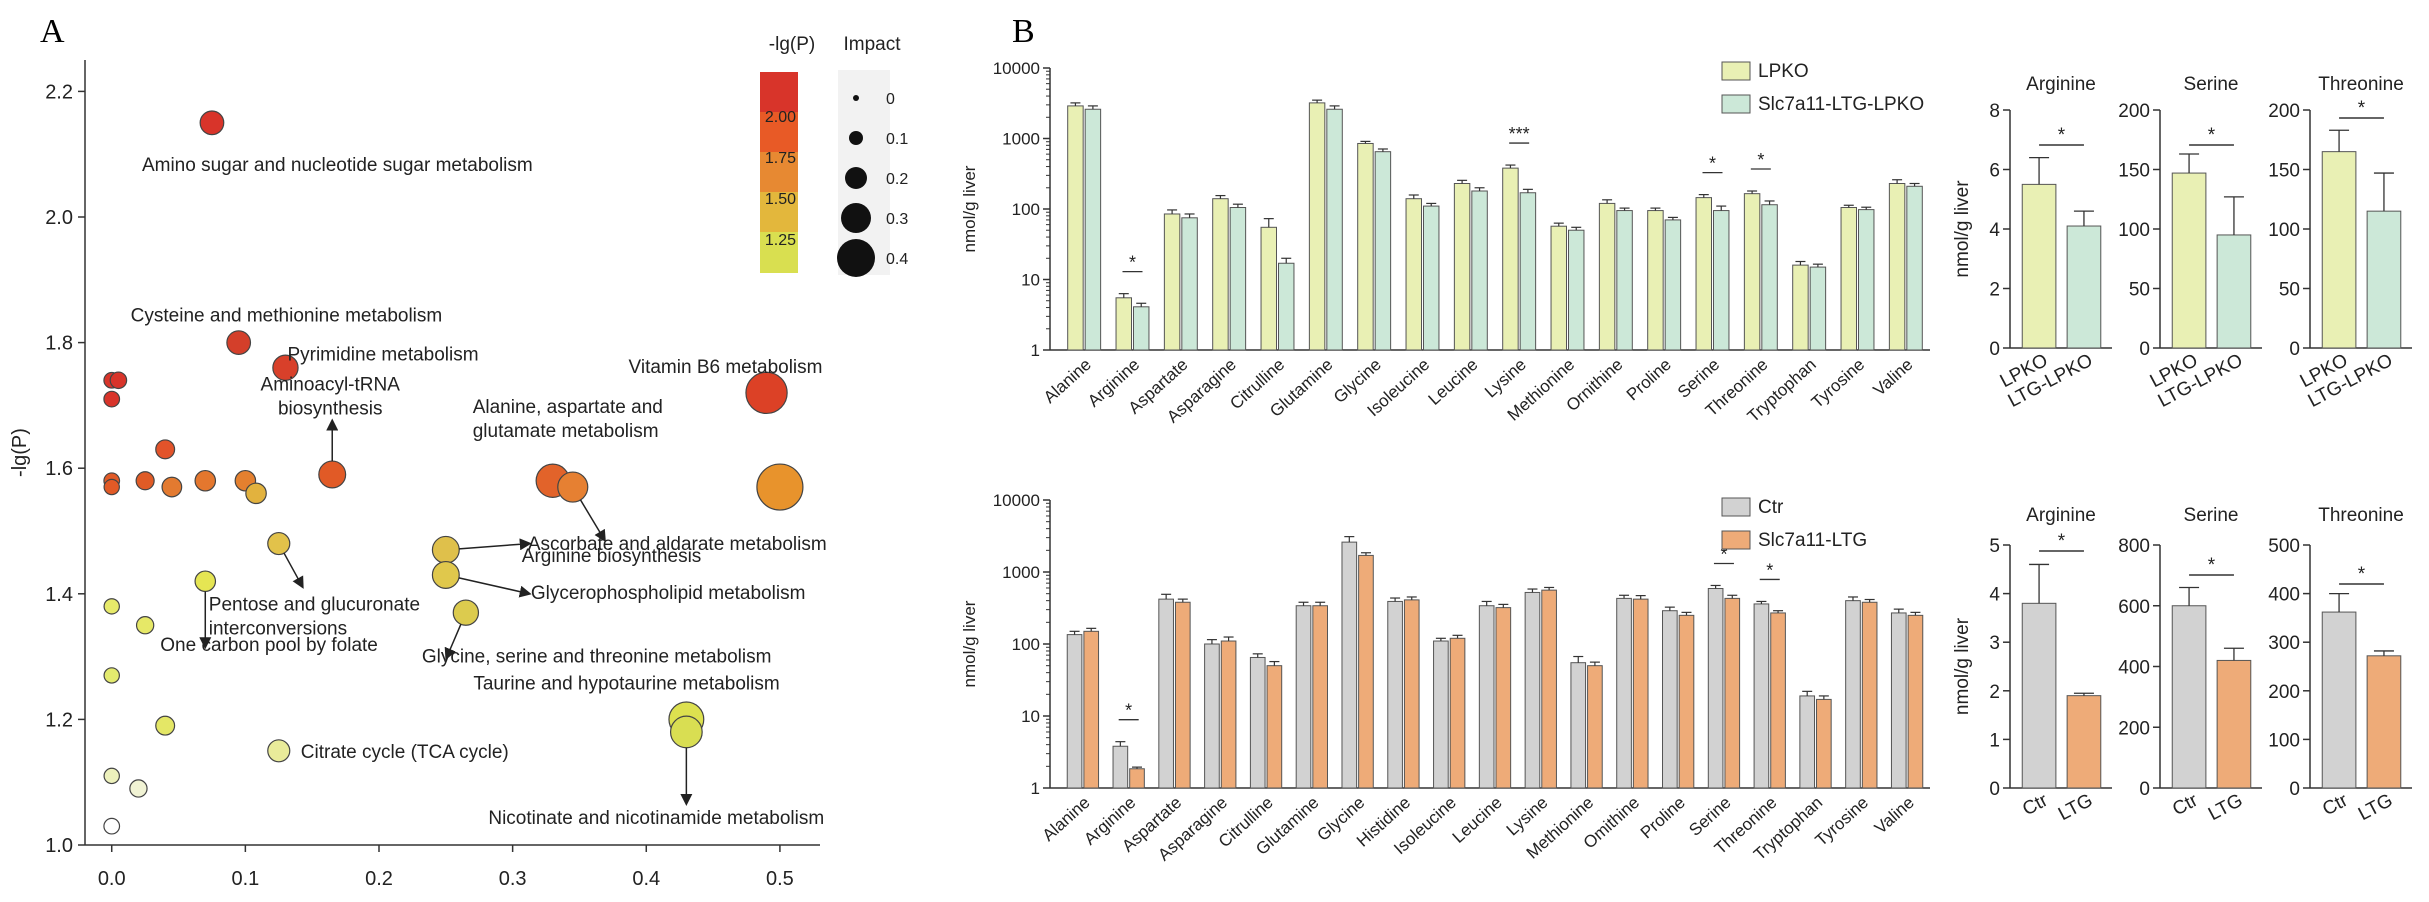 The height and width of the screenshot is (902, 2429). Describe the element at coordinates (568, 407) in the screenshot. I see `bubble-label-line: Alanine, aspartate and` at that location.